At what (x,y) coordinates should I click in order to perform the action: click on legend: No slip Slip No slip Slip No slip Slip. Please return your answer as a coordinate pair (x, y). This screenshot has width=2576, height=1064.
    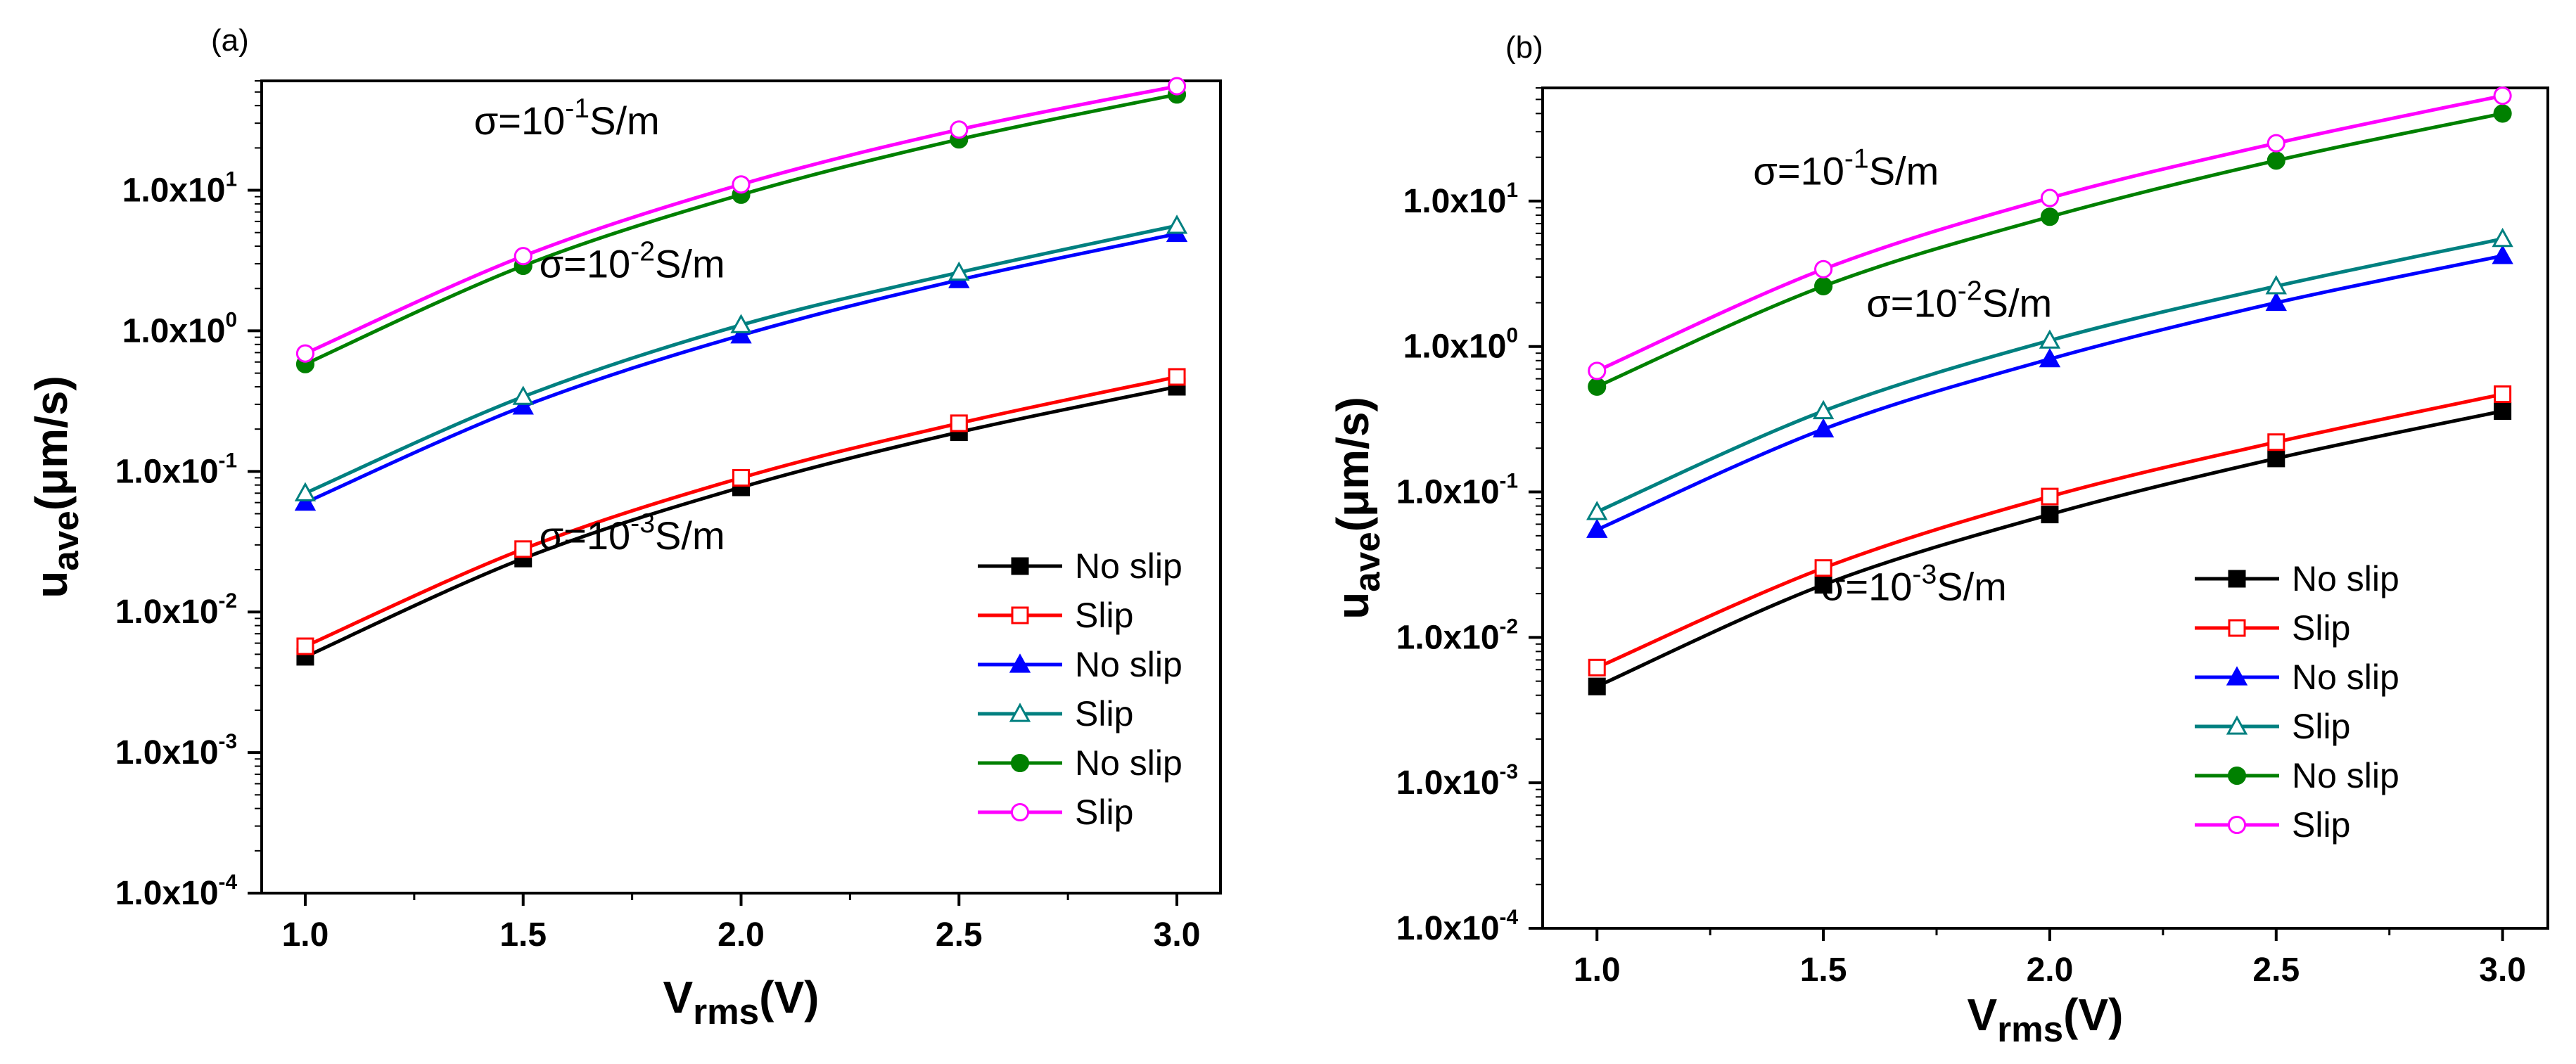
    Looking at the image, I should click on (1080, 689).